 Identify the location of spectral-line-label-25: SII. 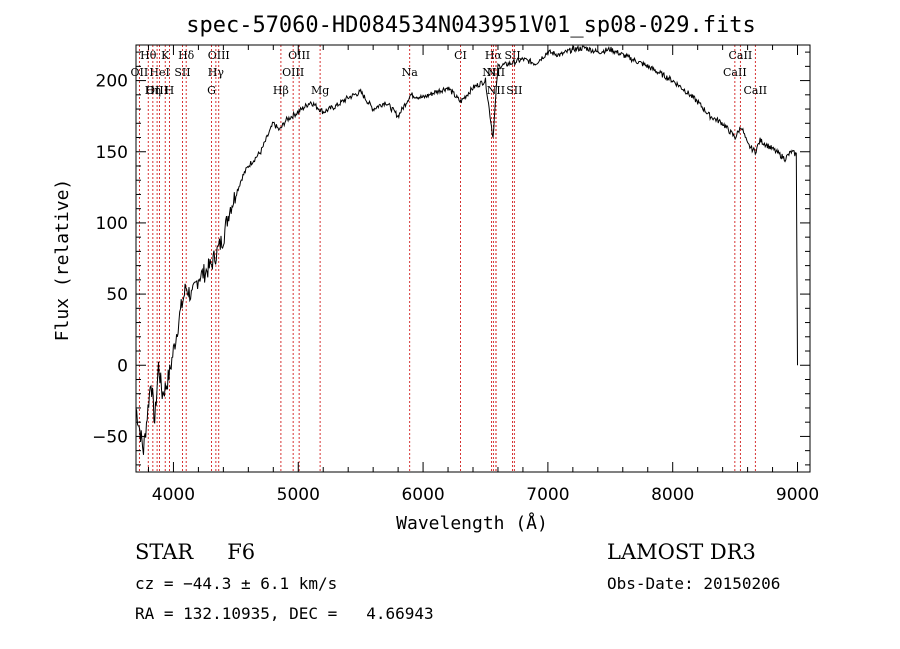
(514, 90).